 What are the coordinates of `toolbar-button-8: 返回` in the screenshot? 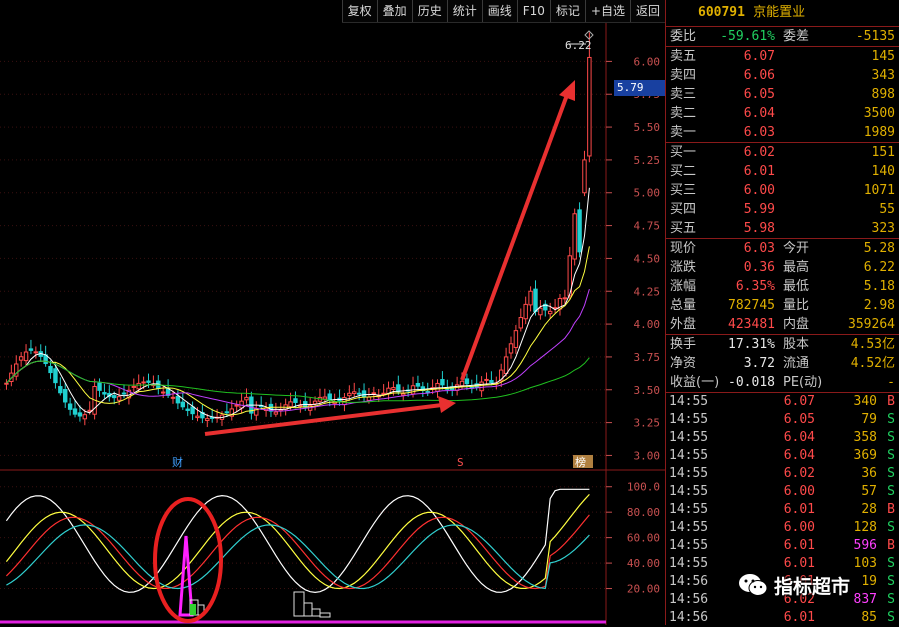 It's located at (647, 11).